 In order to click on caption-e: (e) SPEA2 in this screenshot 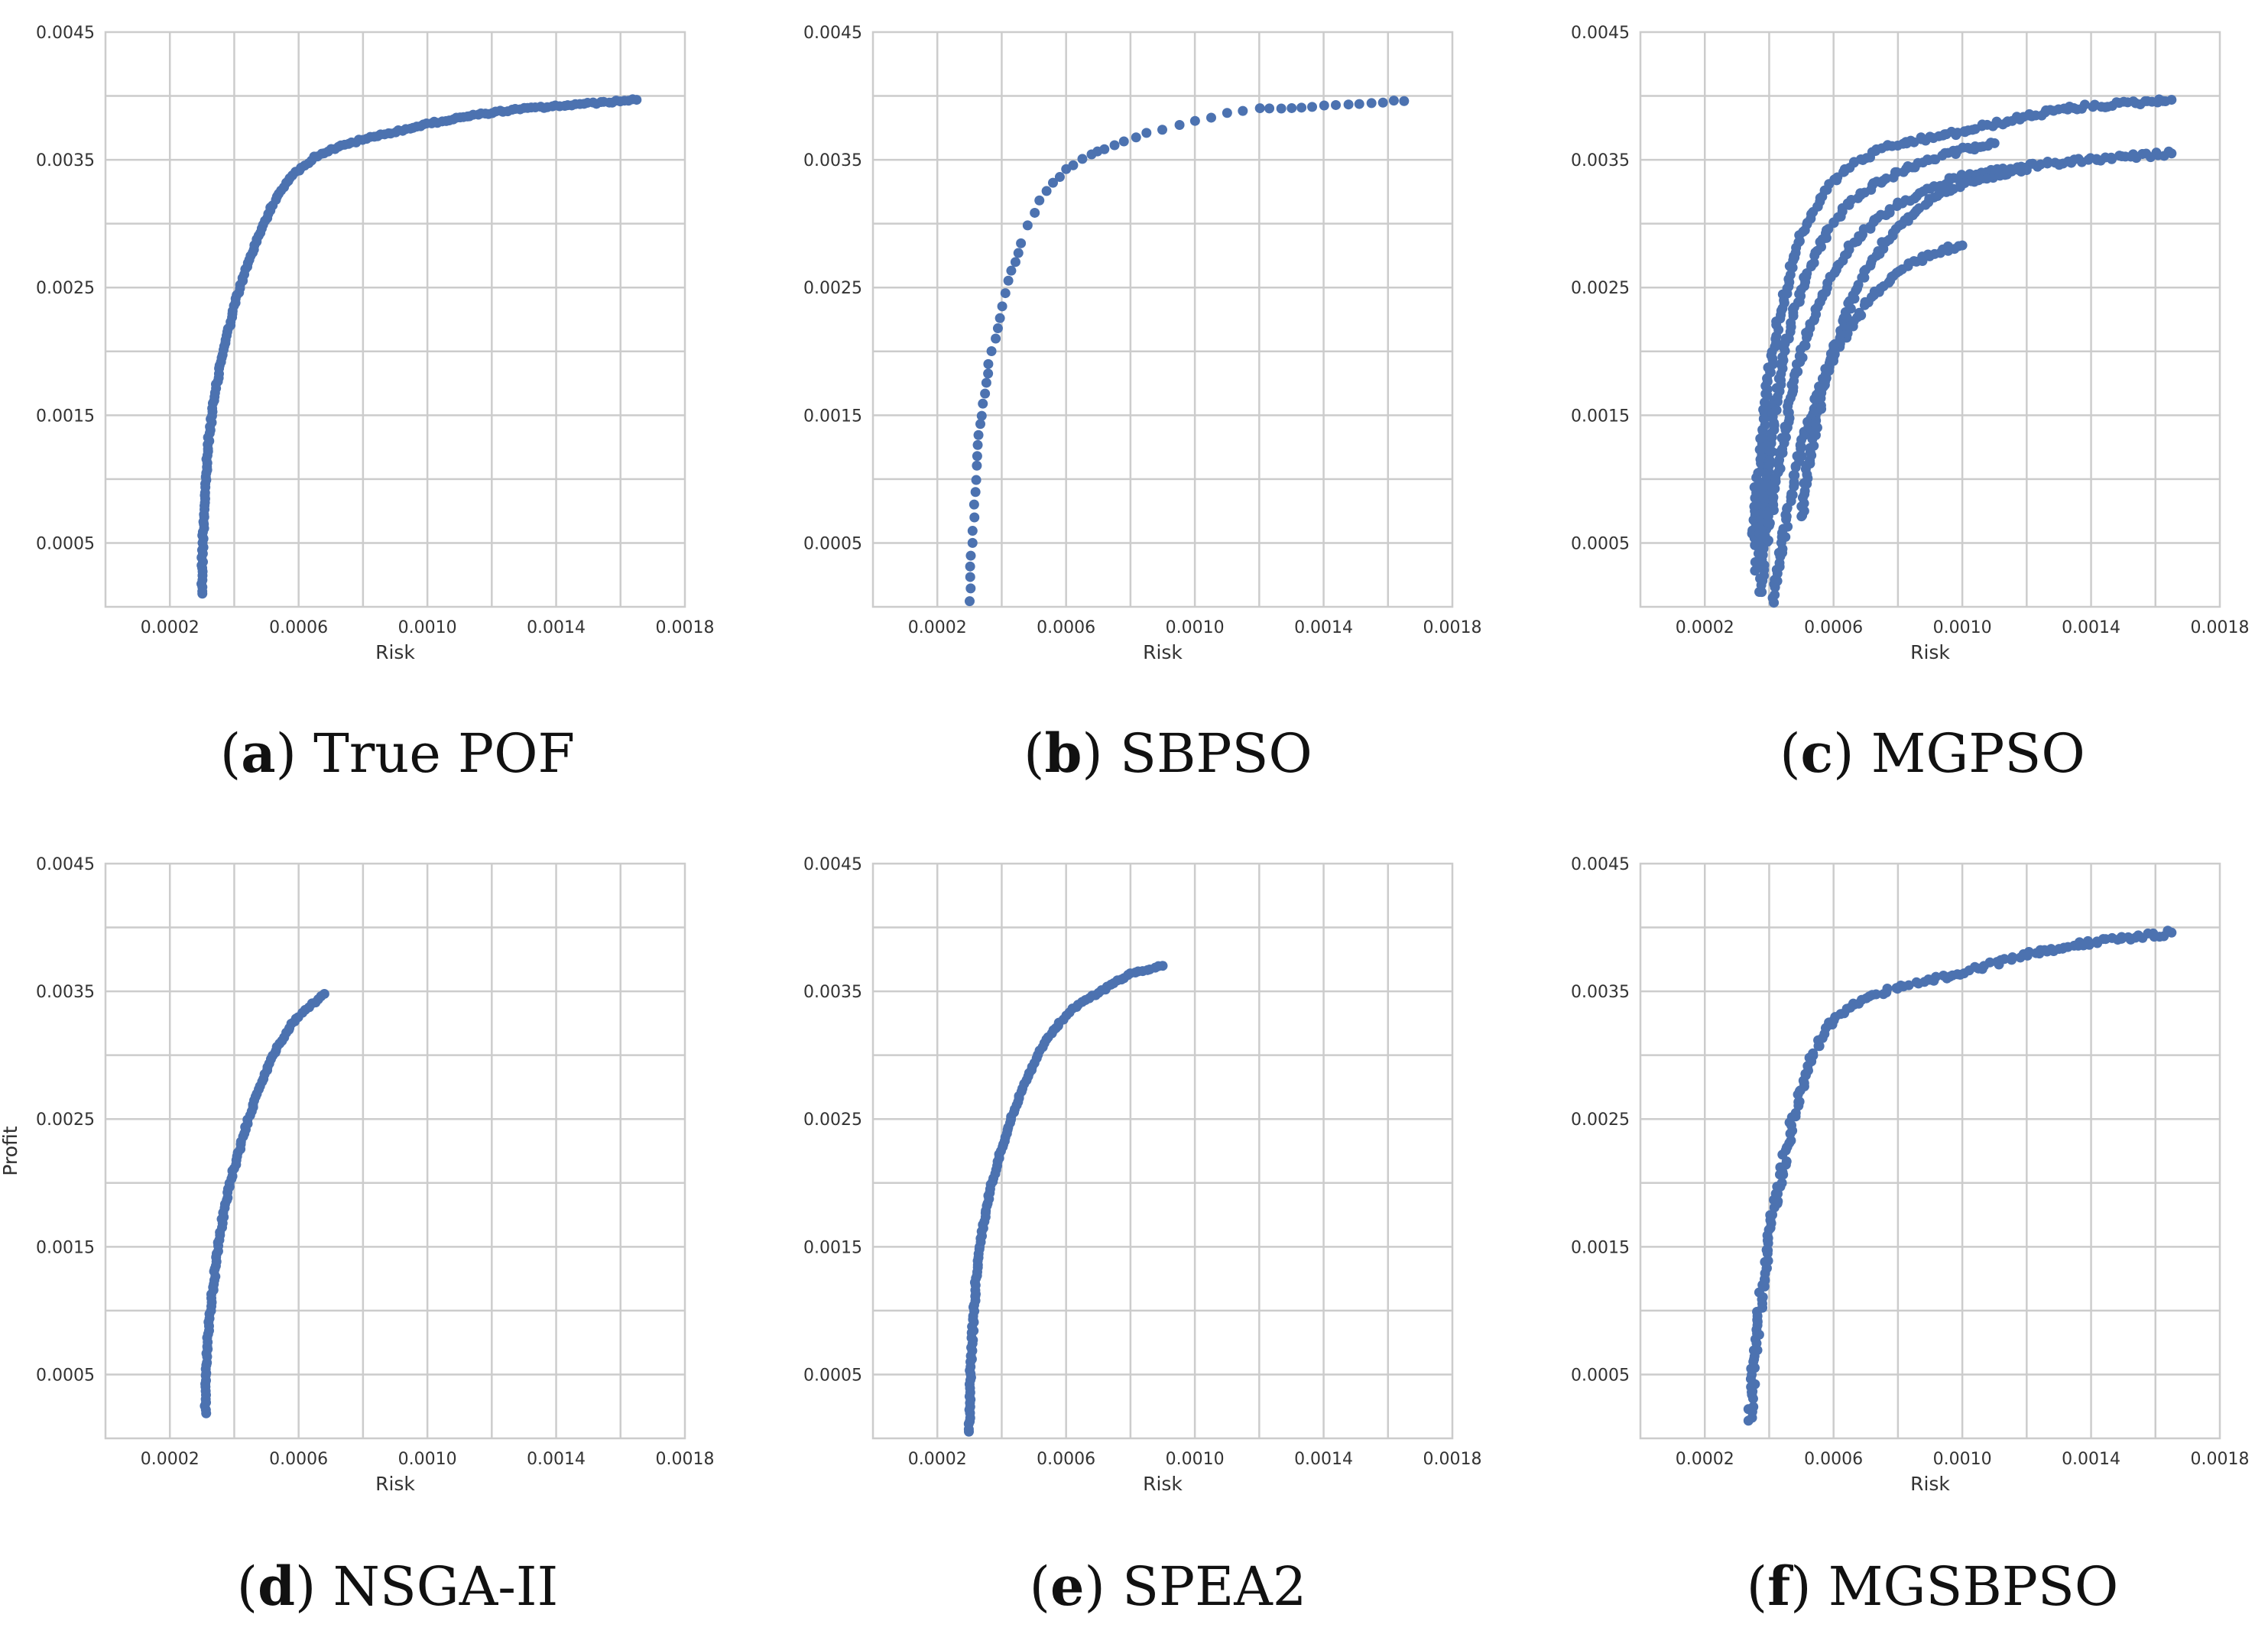, I will do `click(1168, 1586)`.